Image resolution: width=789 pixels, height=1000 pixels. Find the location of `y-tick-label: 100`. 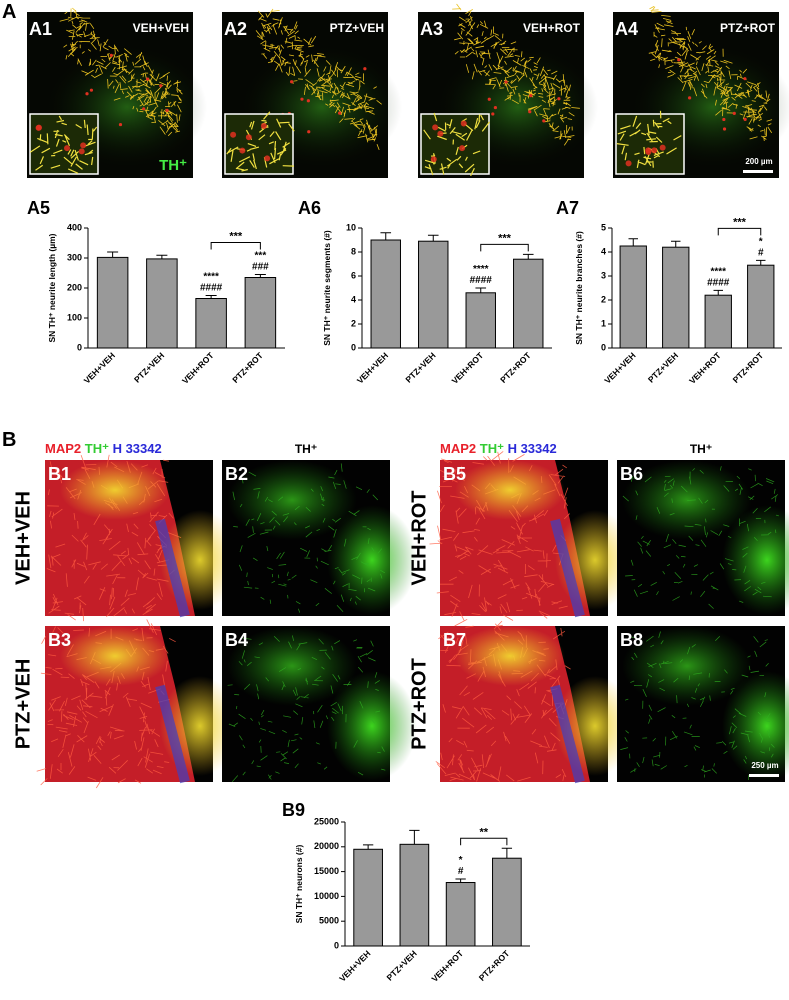

y-tick-label: 100 is located at coordinates (74, 317).